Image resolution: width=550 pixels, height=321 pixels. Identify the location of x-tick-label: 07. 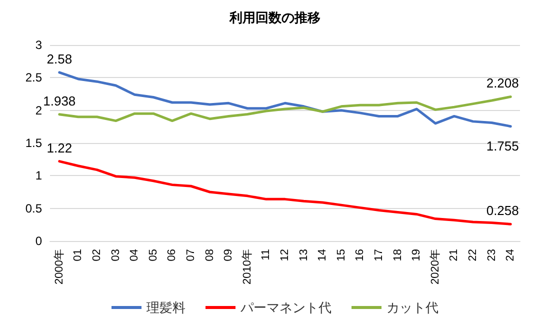
(191, 255).